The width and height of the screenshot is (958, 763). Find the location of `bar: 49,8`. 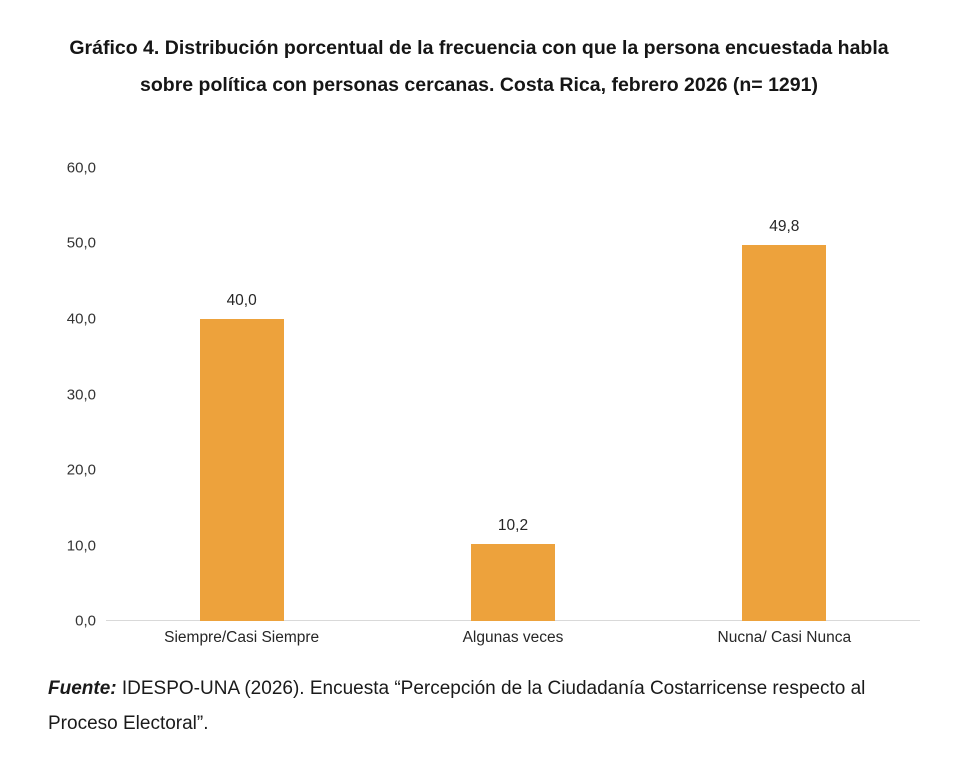

bar: 49,8 is located at coordinates (784, 419).